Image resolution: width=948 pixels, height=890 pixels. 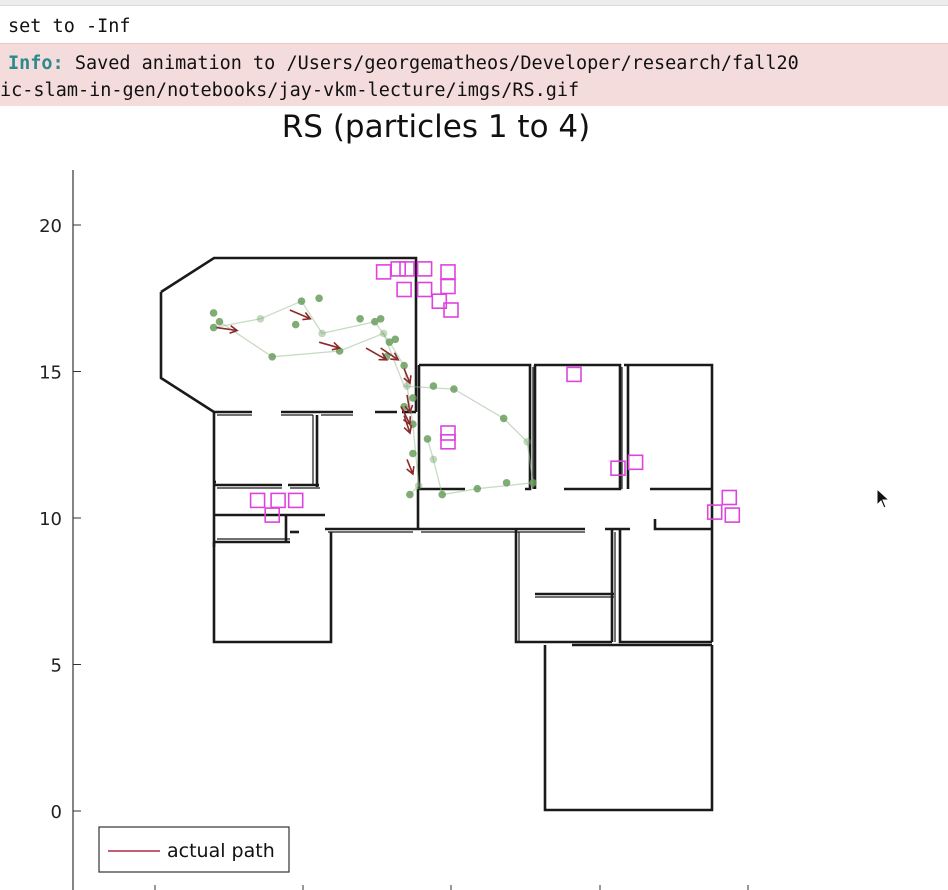 I want to click on particle-path, so click(x=376, y=408).